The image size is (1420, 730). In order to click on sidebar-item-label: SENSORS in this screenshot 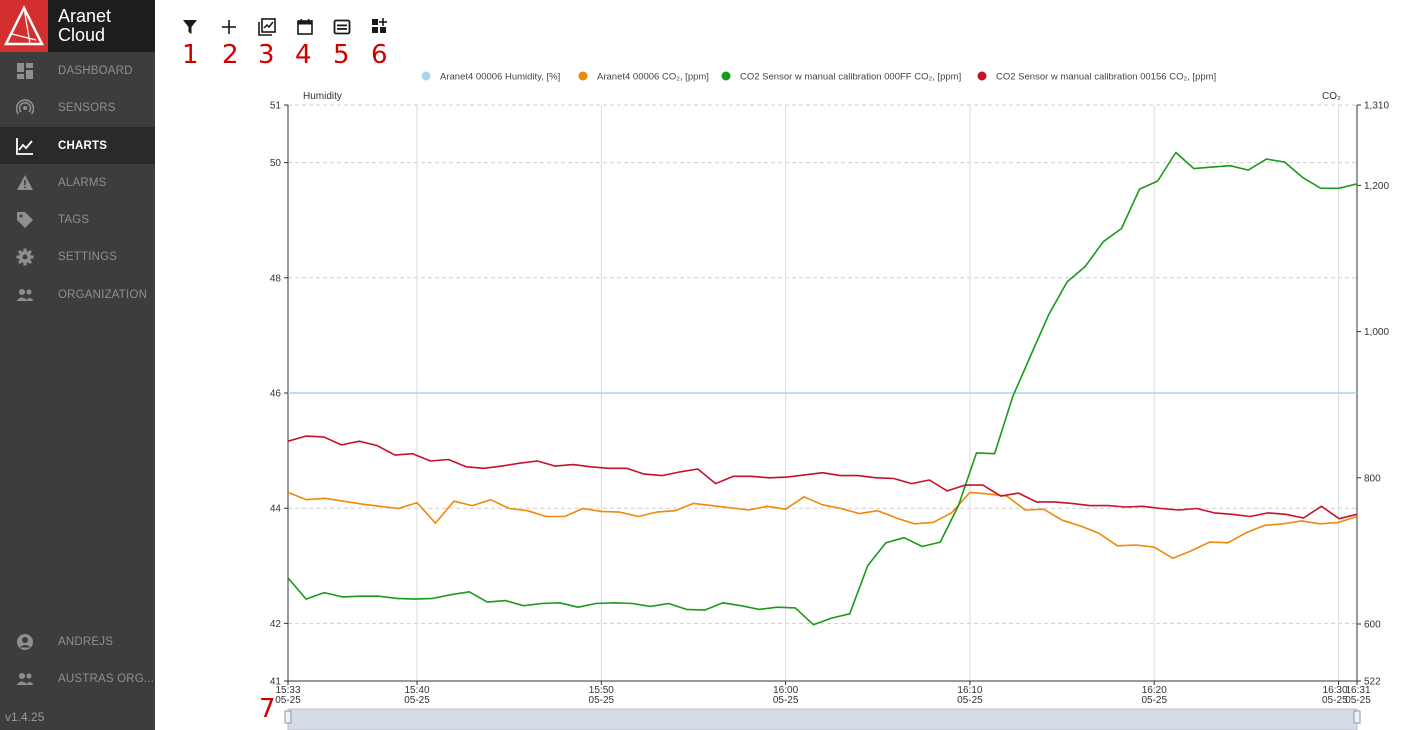, I will do `click(87, 107)`.